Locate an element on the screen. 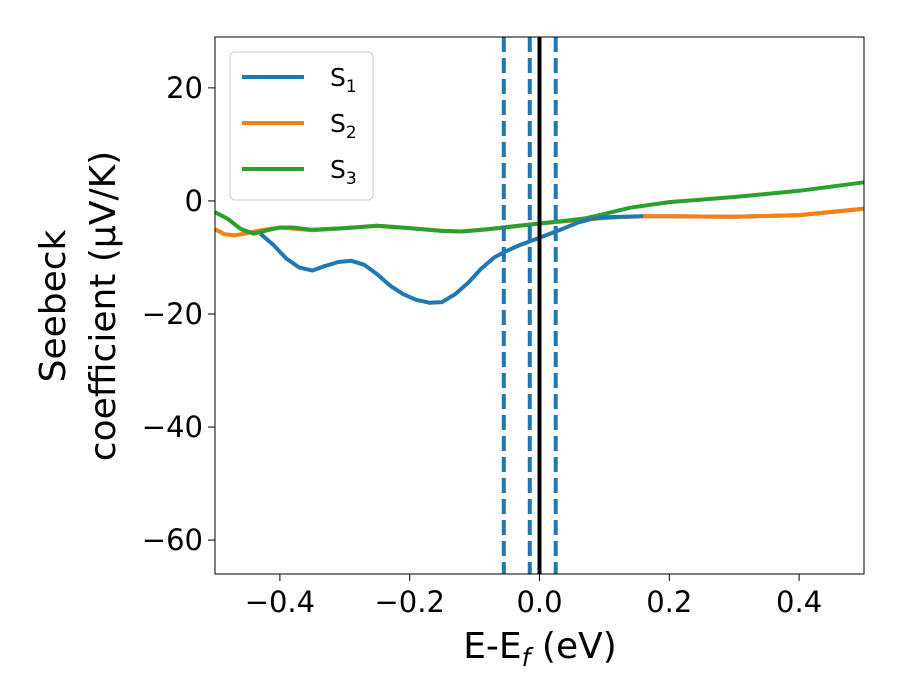 This screenshot has height=700, width=900. x-tick-label: 0.4 is located at coordinates (799, 602).